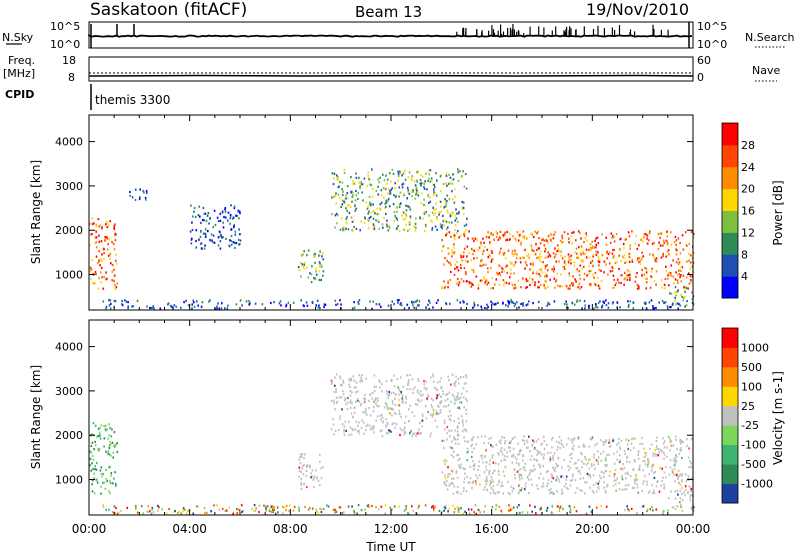  What do you see at coordinates (755, 347) in the screenshot?
I see `colorbar-tick-label: 1000` at bounding box center [755, 347].